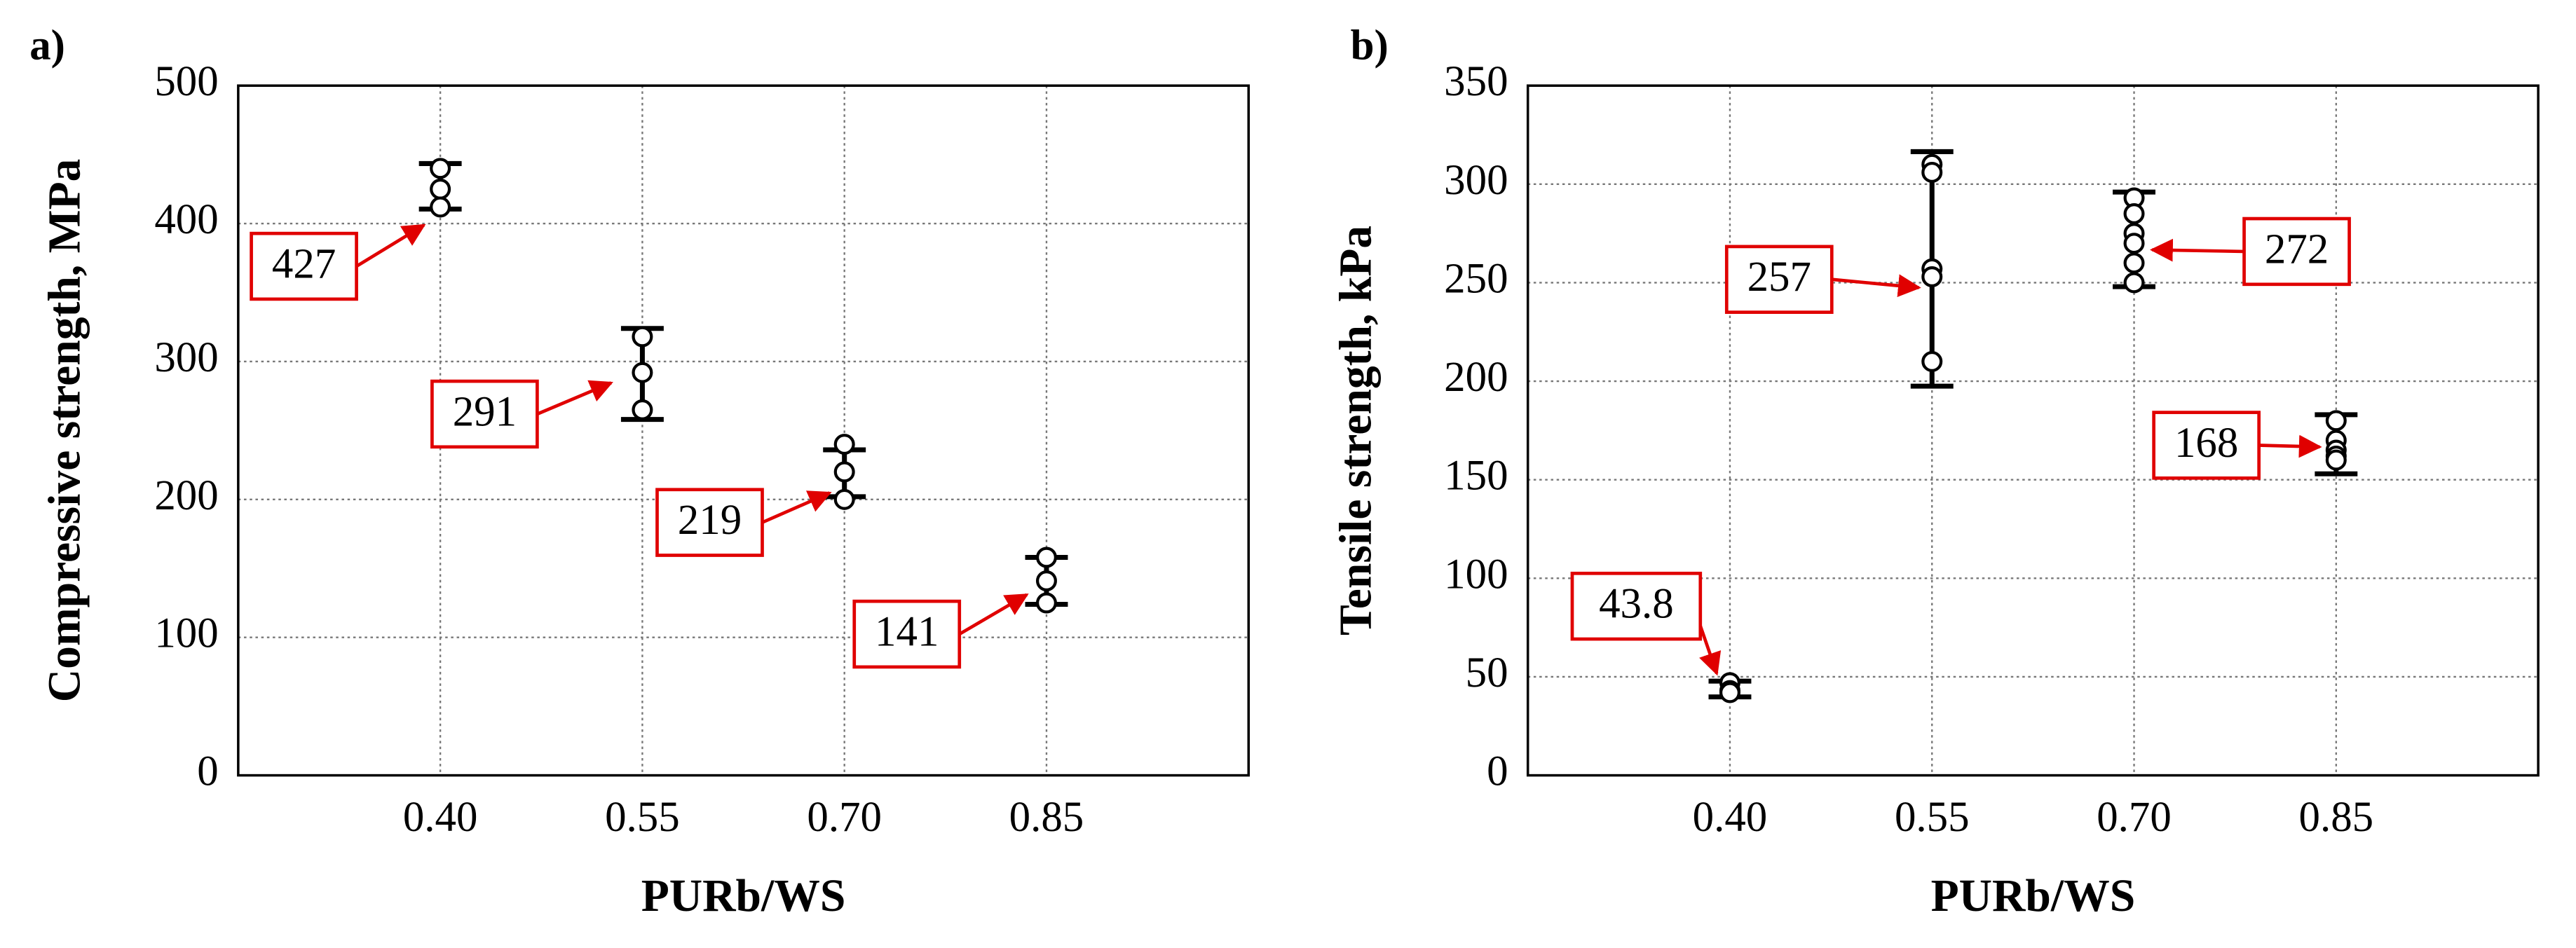 The height and width of the screenshot is (948, 2576). I want to click on y-tick-label: 50, so click(1487, 673).